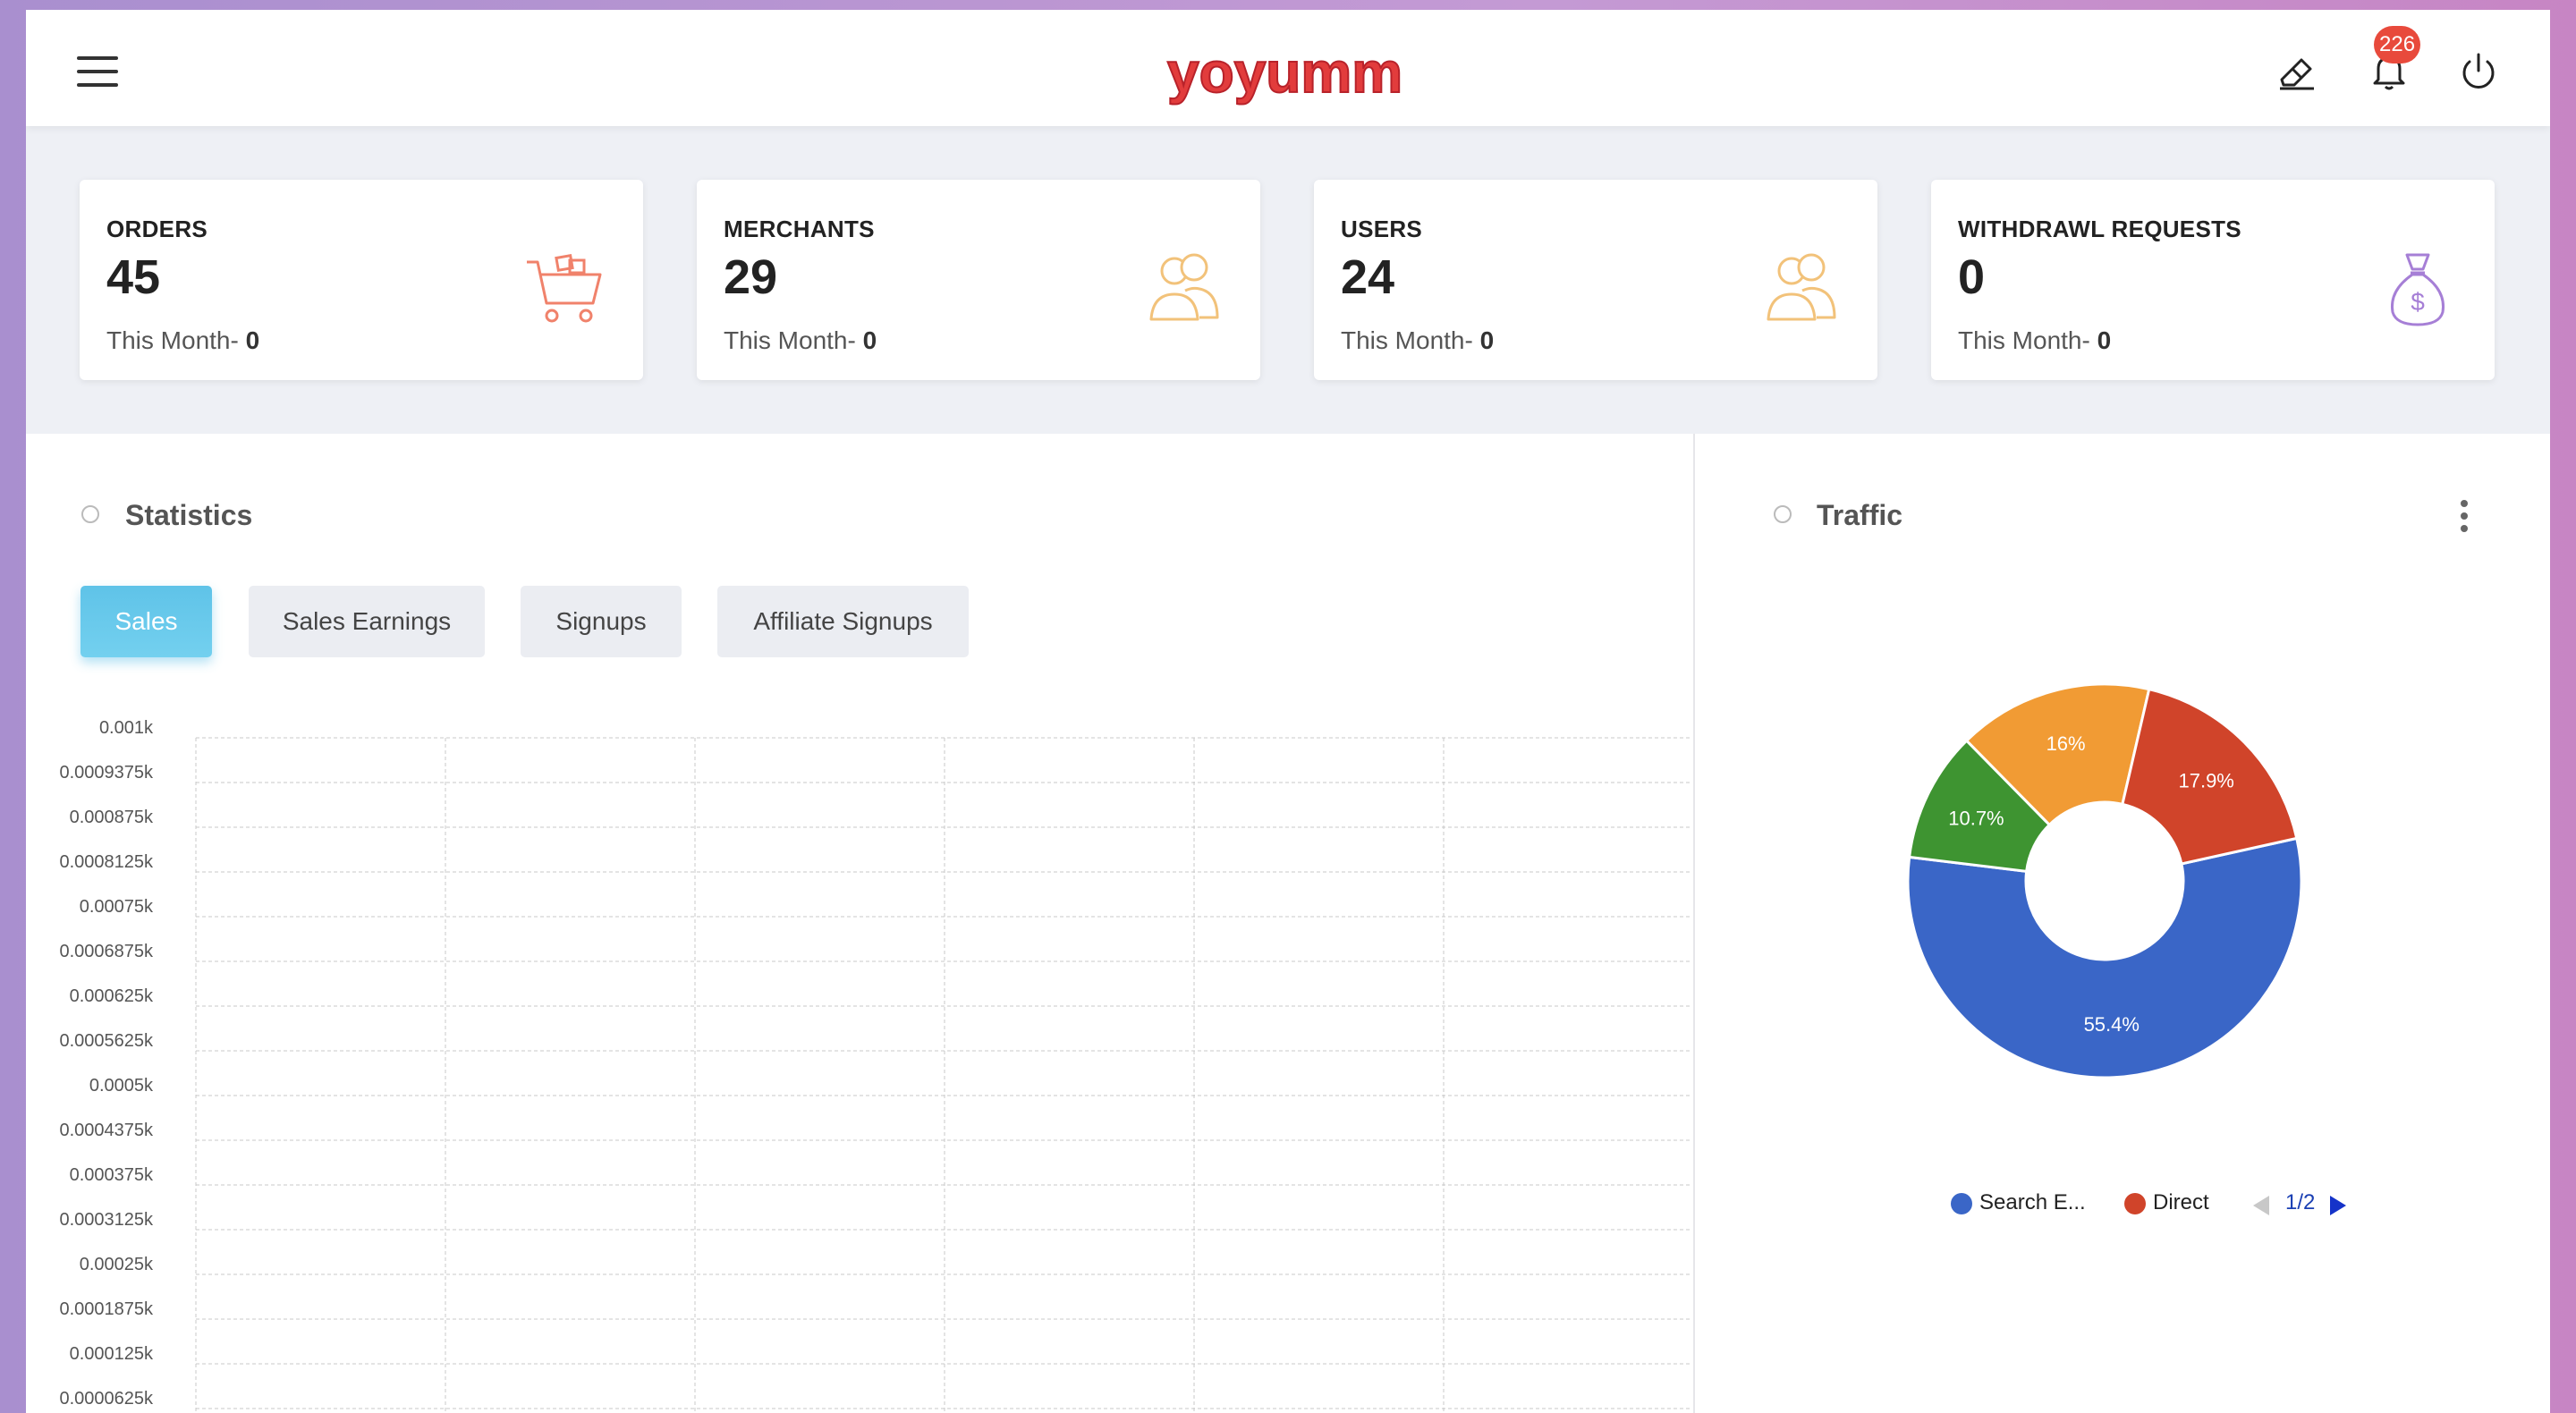 This screenshot has width=2576, height=1413. Describe the element at coordinates (2205, 780) in the screenshot. I see `pie-slice-label: 17.9%` at that location.